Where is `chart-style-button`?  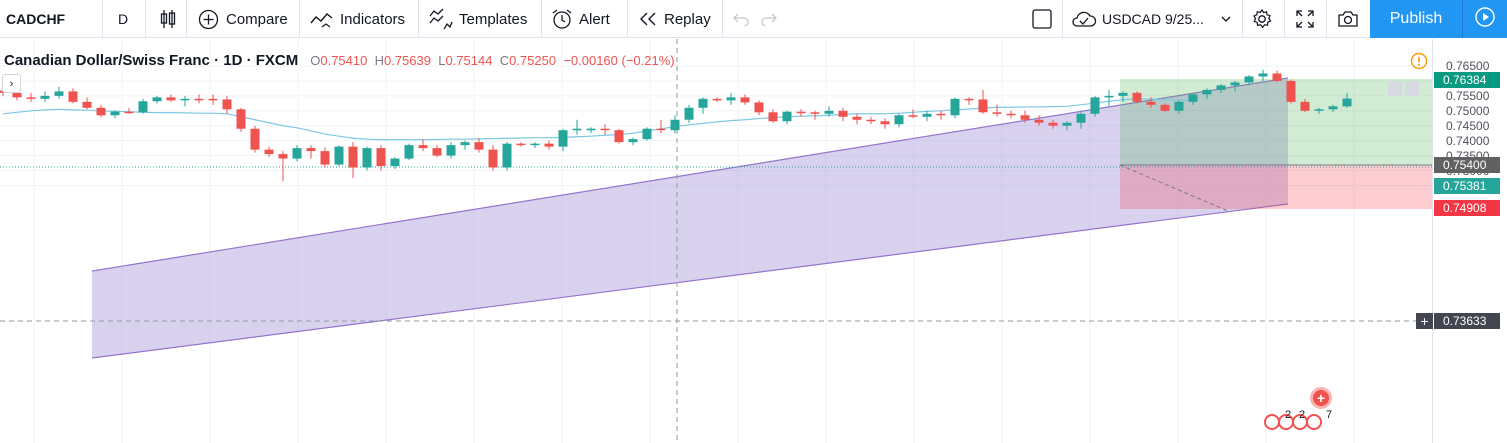
chart-style-button is located at coordinates (168, 19).